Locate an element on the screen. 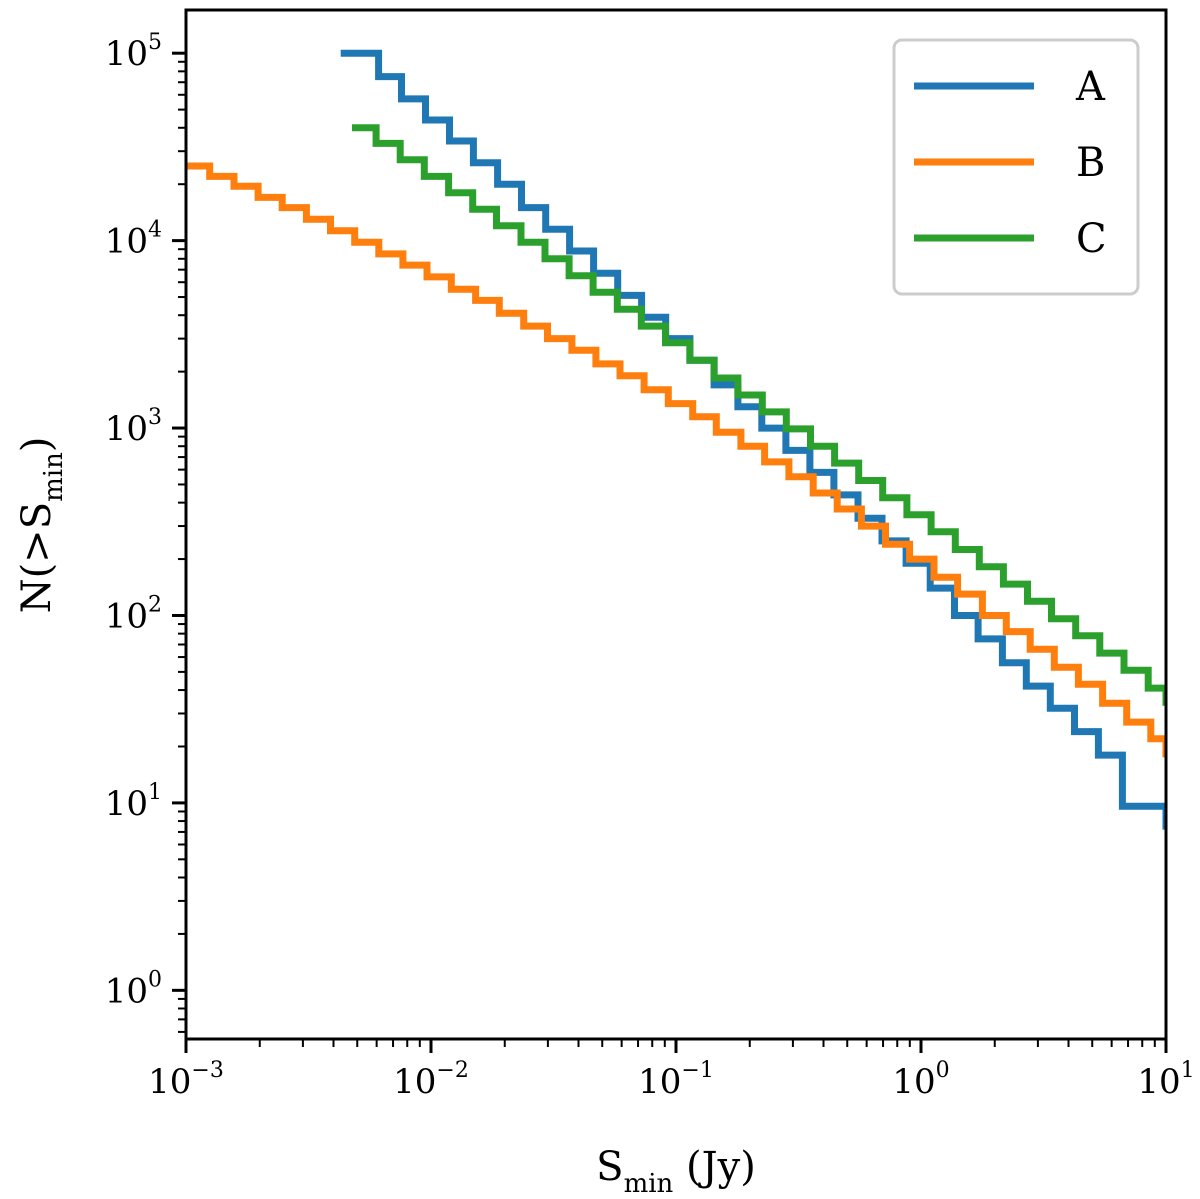 The height and width of the screenshot is (1199, 1200). legend-label-B: B is located at coordinates (1090, 163).